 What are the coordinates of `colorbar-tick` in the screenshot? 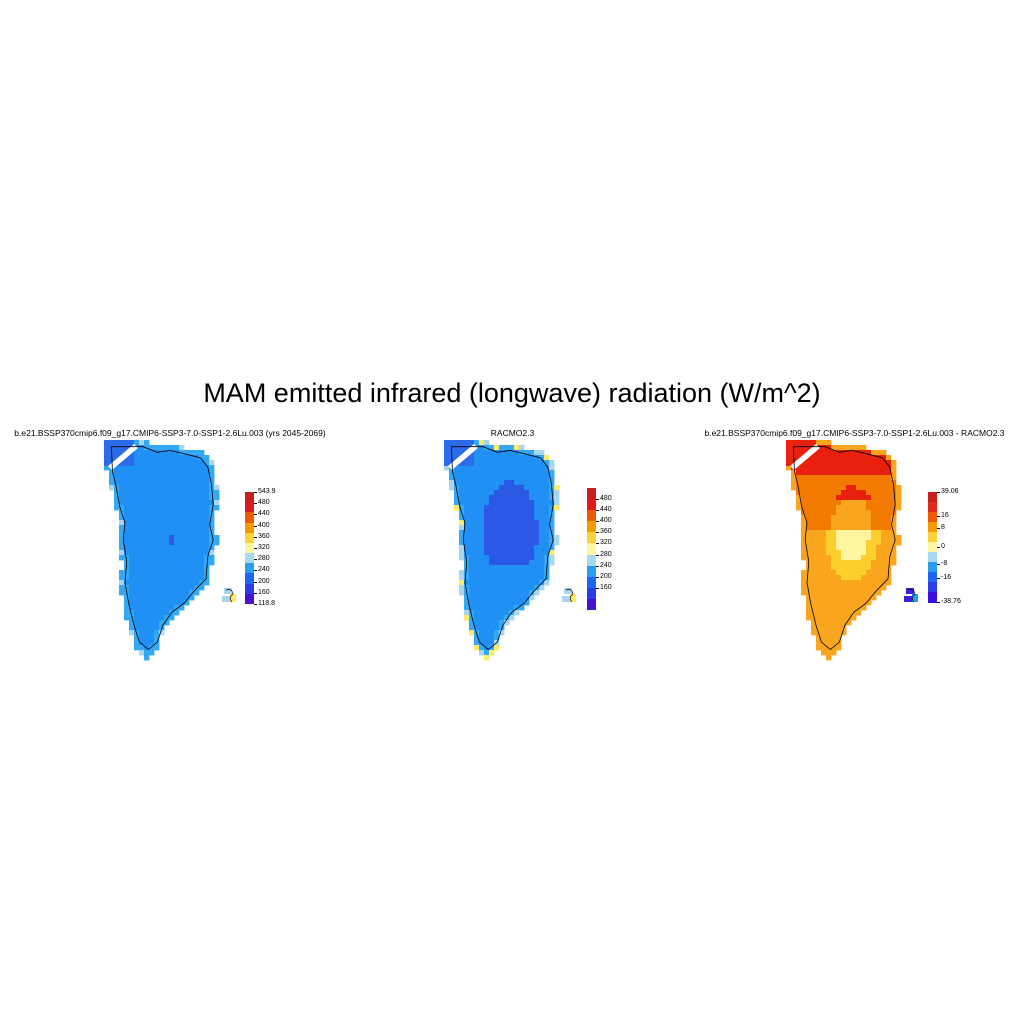 It's located at (255, 571).